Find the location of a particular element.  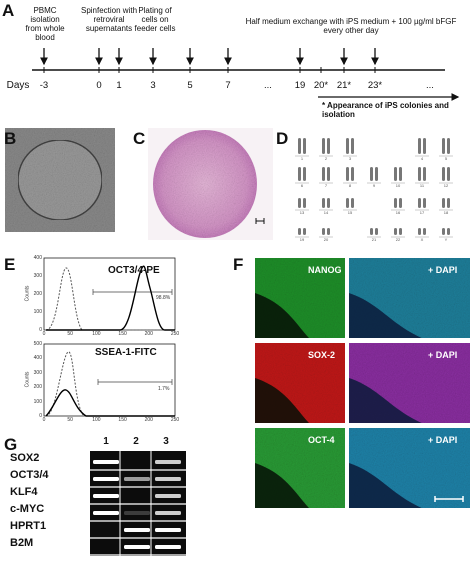

y-tick-label: 0 is located at coordinates (40, 416).